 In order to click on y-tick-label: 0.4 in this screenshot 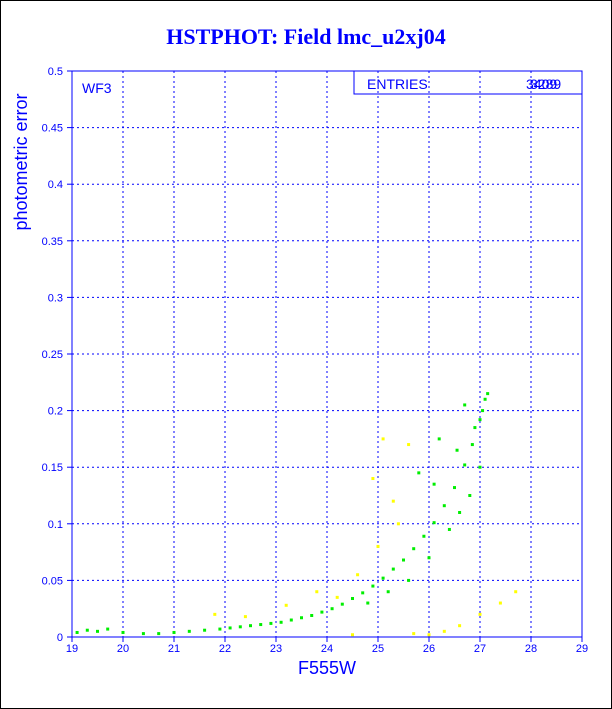, I will do `click(55, 185)`.